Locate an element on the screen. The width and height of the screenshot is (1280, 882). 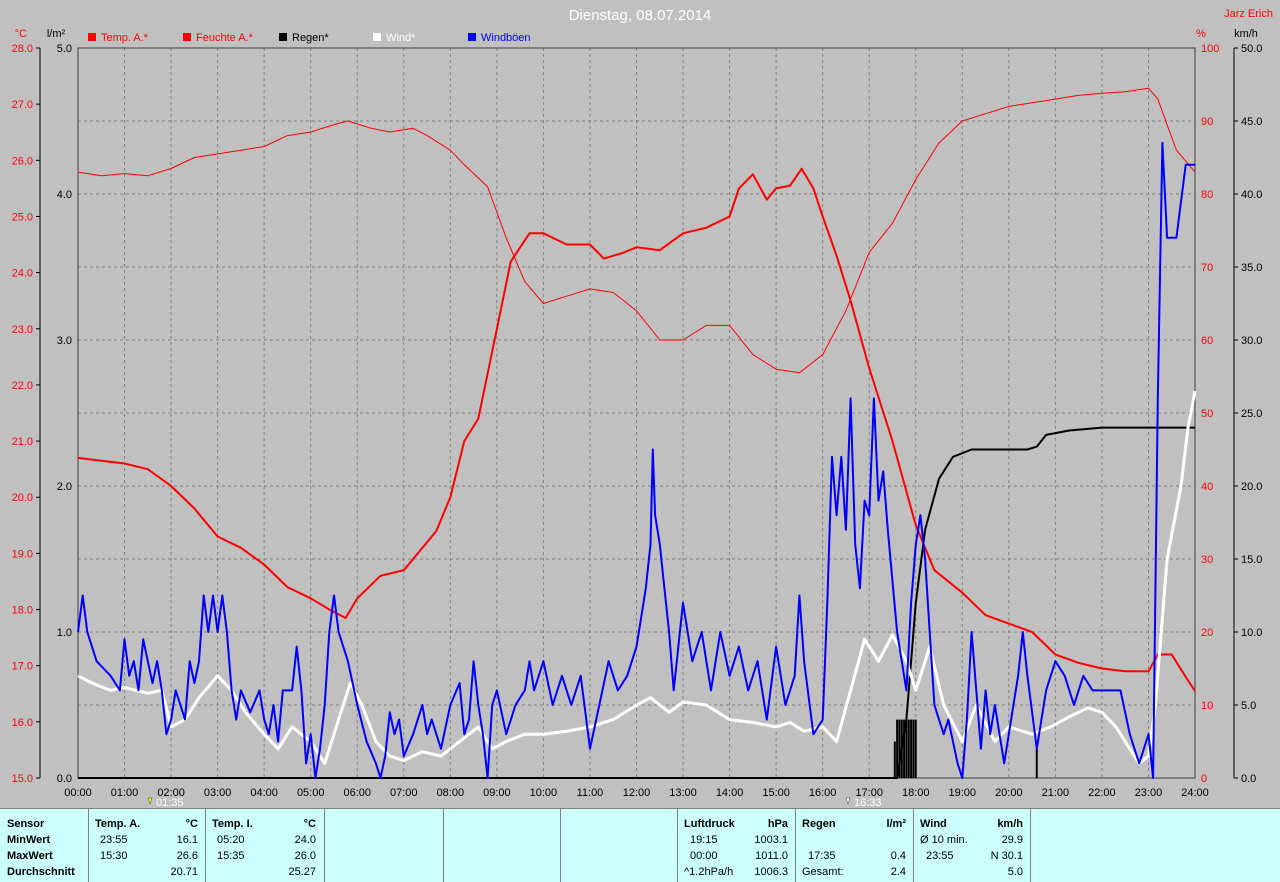
humidity-tick-label: 90 is located at coordinates (1207, 122).